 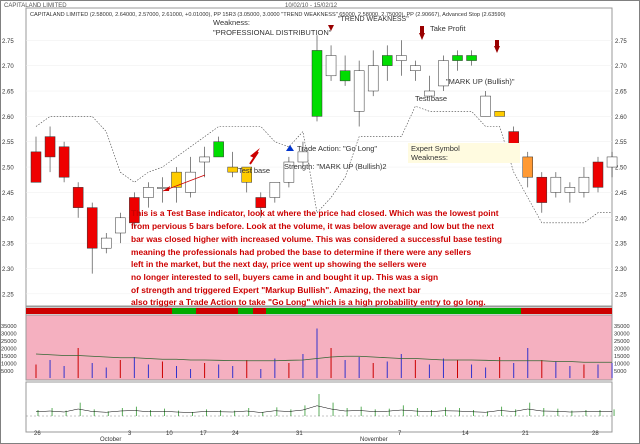 I want to click on volume-tick-right: 15000, so click(x=622, y=357).